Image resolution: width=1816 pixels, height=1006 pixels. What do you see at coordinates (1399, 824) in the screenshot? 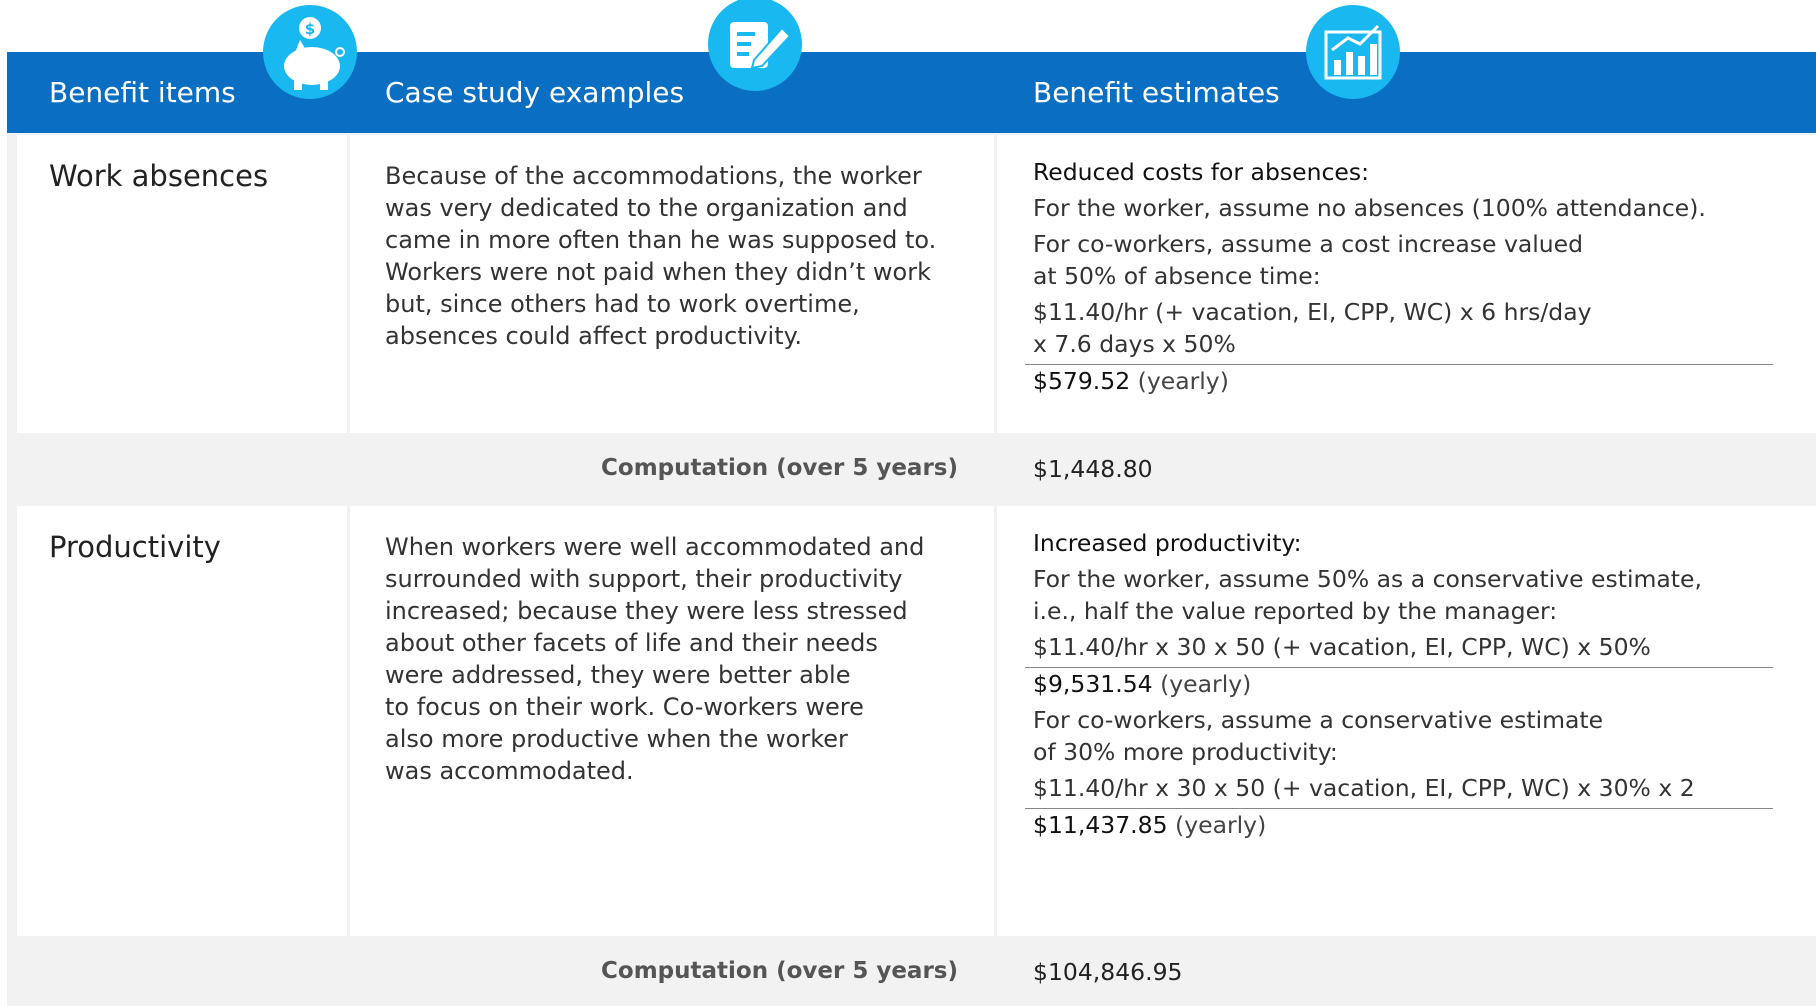
I see `estimate-result: $11,437.85 (yearly)` at bounding box center [1399, 824].